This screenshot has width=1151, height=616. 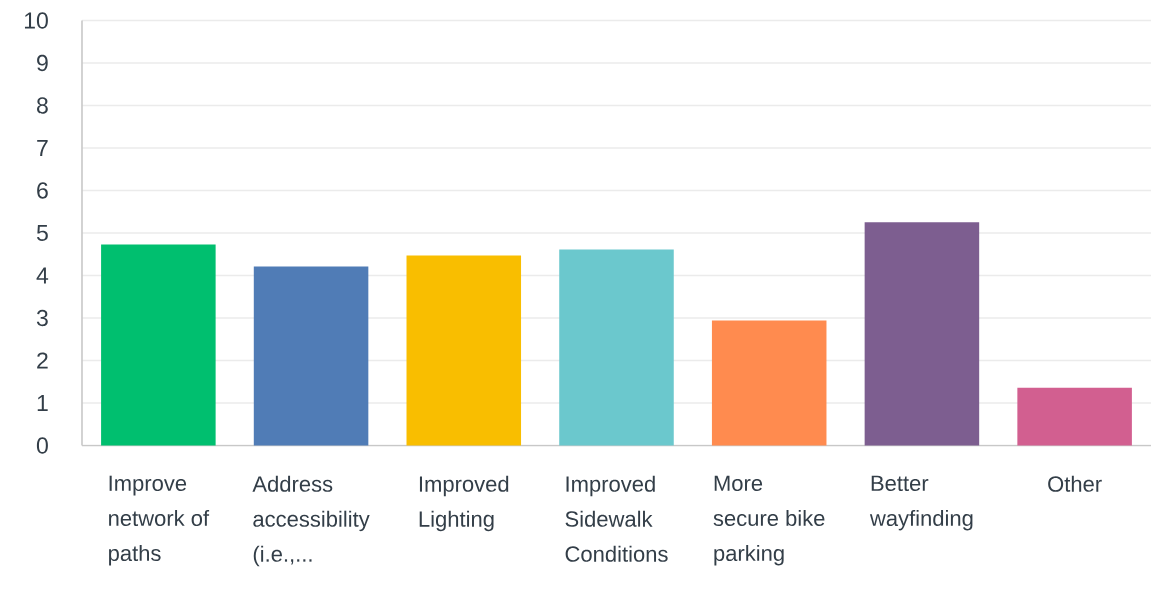 What do you see at coordinates (616, 518) in the screenshot?
I see `x-tick-label: Improved Sidewalk Conditions` at bounding box center [616, 518].